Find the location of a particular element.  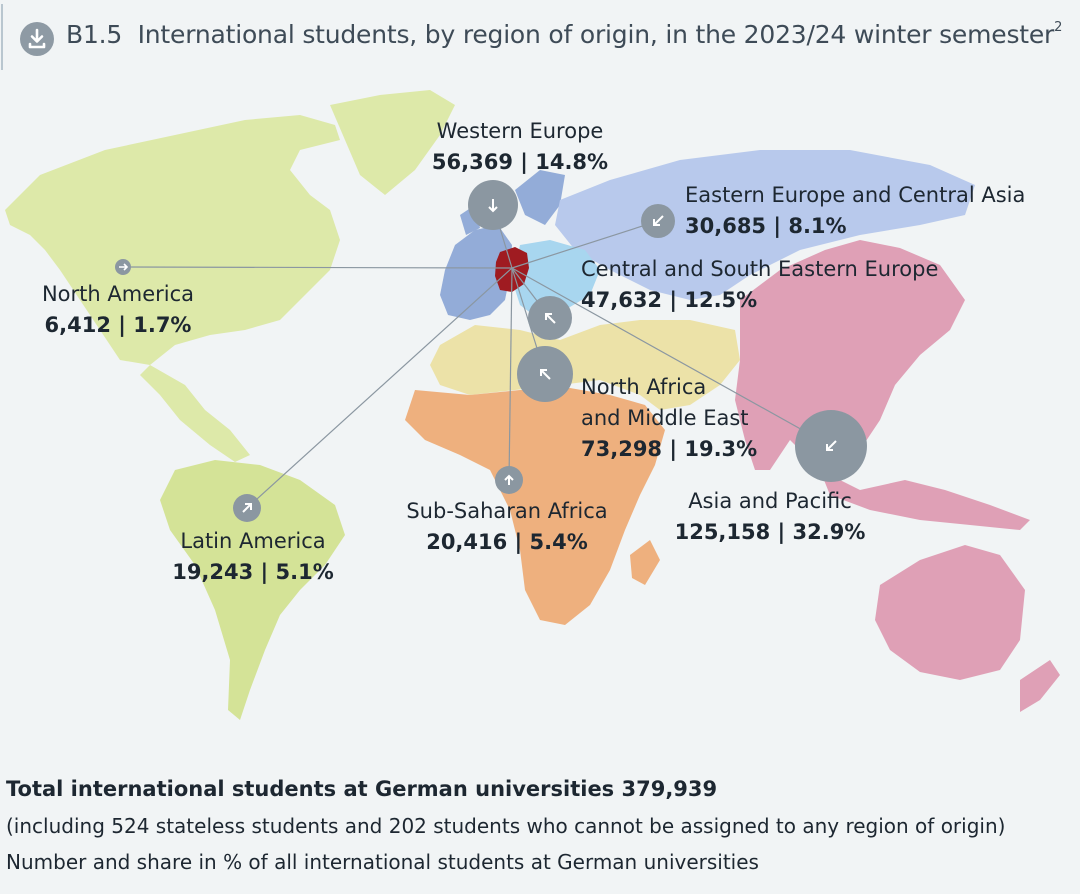

region-share: 5.1% is located at coordinates (304, 572).